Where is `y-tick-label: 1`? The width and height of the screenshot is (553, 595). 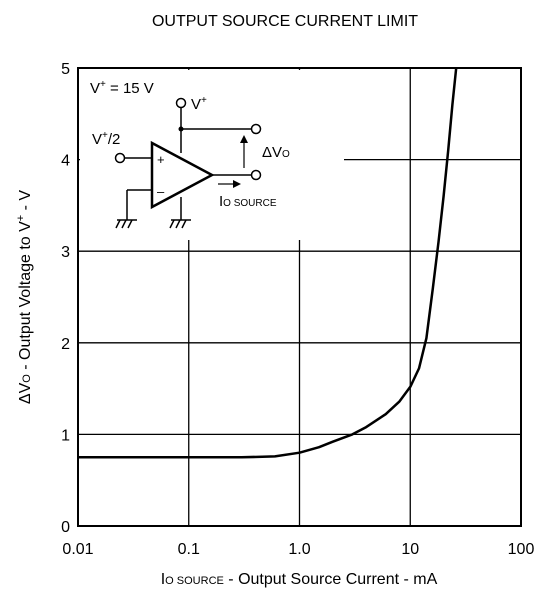 y-tick-label: 1 is located at coordinates (65, 435).